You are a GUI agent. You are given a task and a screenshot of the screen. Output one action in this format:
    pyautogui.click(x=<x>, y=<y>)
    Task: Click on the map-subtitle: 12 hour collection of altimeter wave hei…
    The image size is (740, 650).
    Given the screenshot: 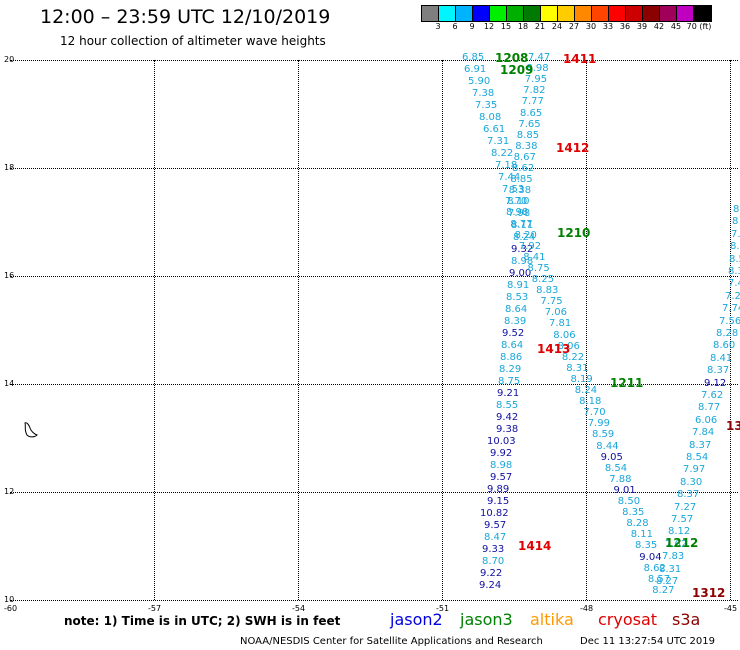 What is the action you would take?
    pyautogui.click(x=193, y=41)
    